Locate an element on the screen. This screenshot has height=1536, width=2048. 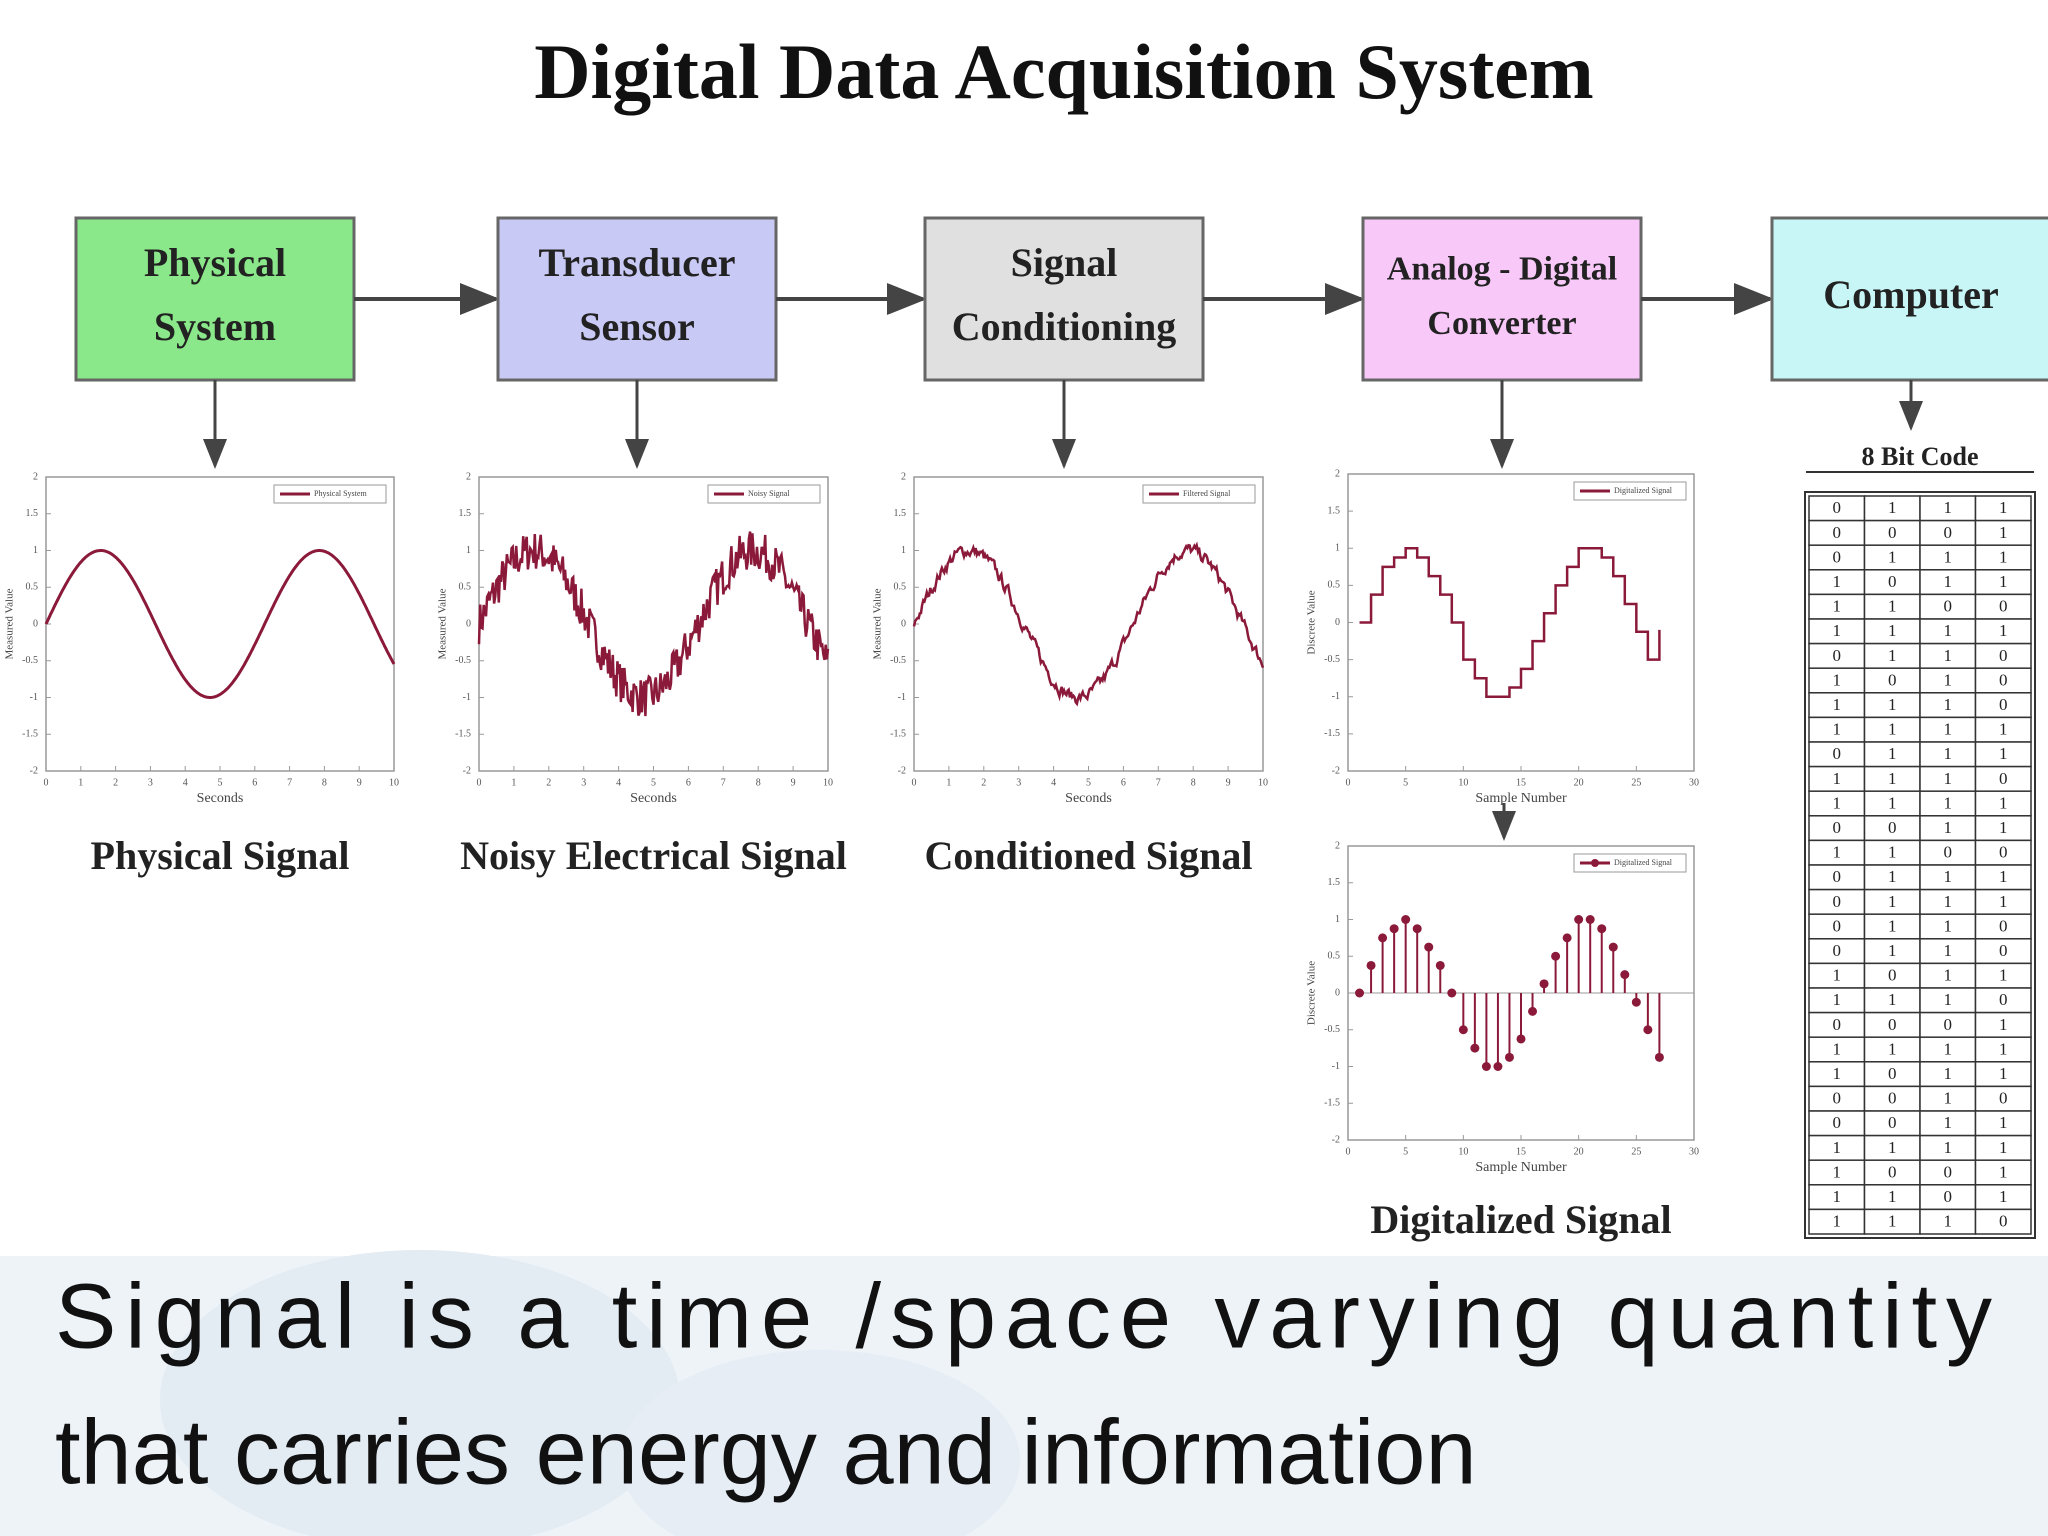
y-tick-label: -1.5 is located at coordinates (1332, 1103).